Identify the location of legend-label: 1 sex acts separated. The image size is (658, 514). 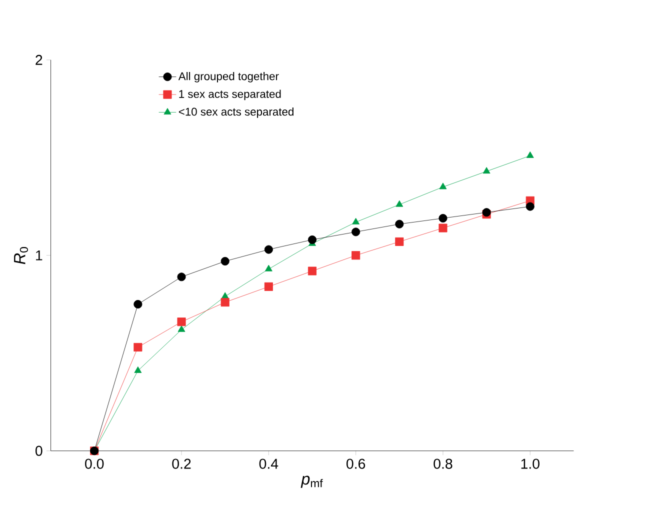
(230, 95).